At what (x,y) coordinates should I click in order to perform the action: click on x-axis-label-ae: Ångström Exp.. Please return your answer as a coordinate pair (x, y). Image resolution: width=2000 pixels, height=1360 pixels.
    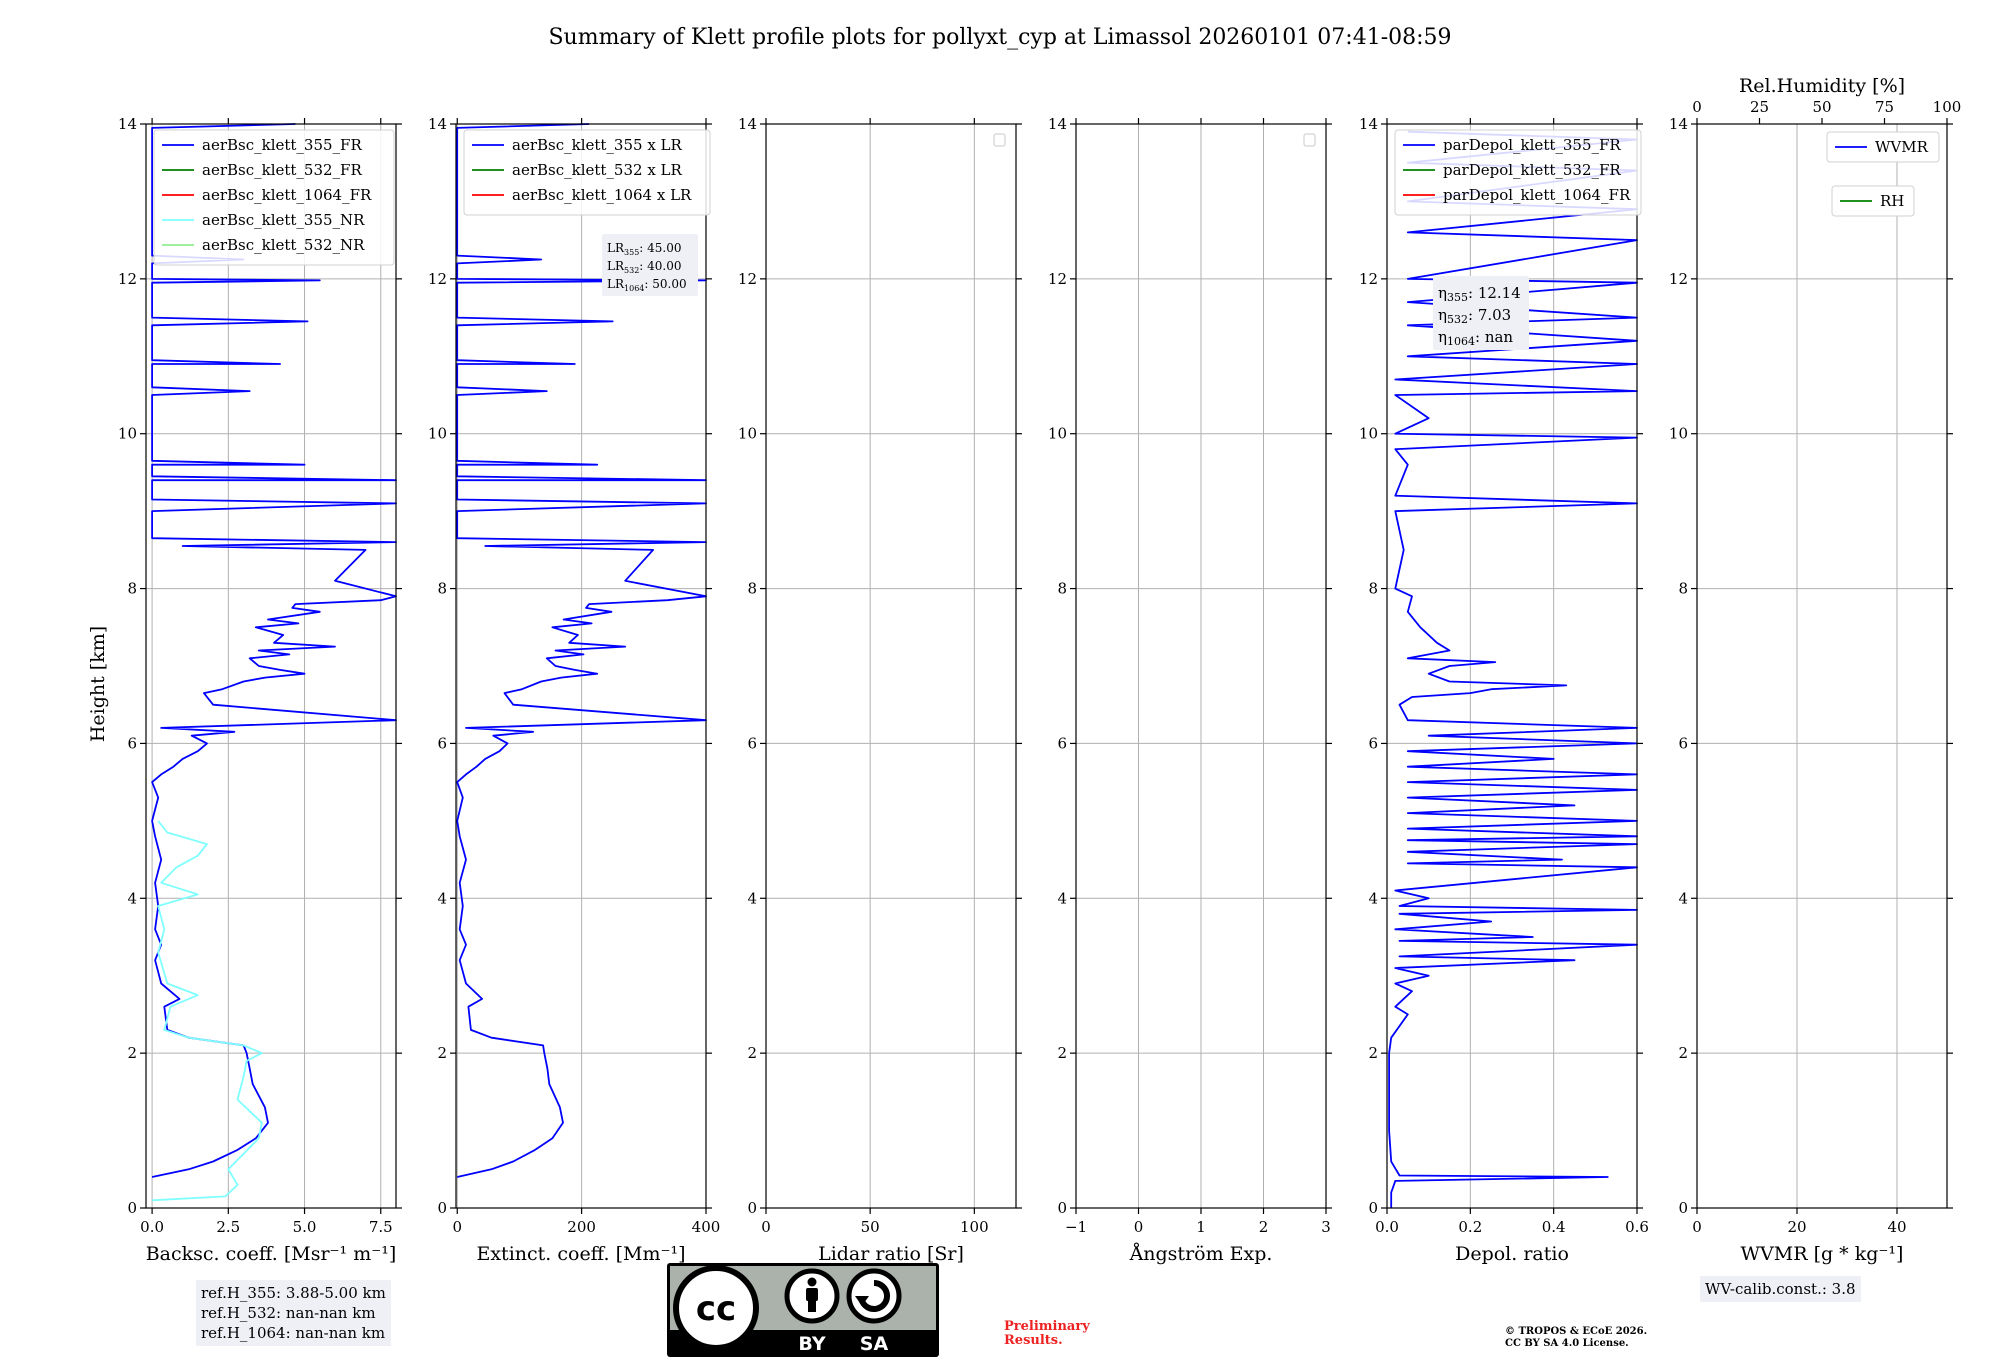
    Looking at the image, I should click on (1201, 1254).